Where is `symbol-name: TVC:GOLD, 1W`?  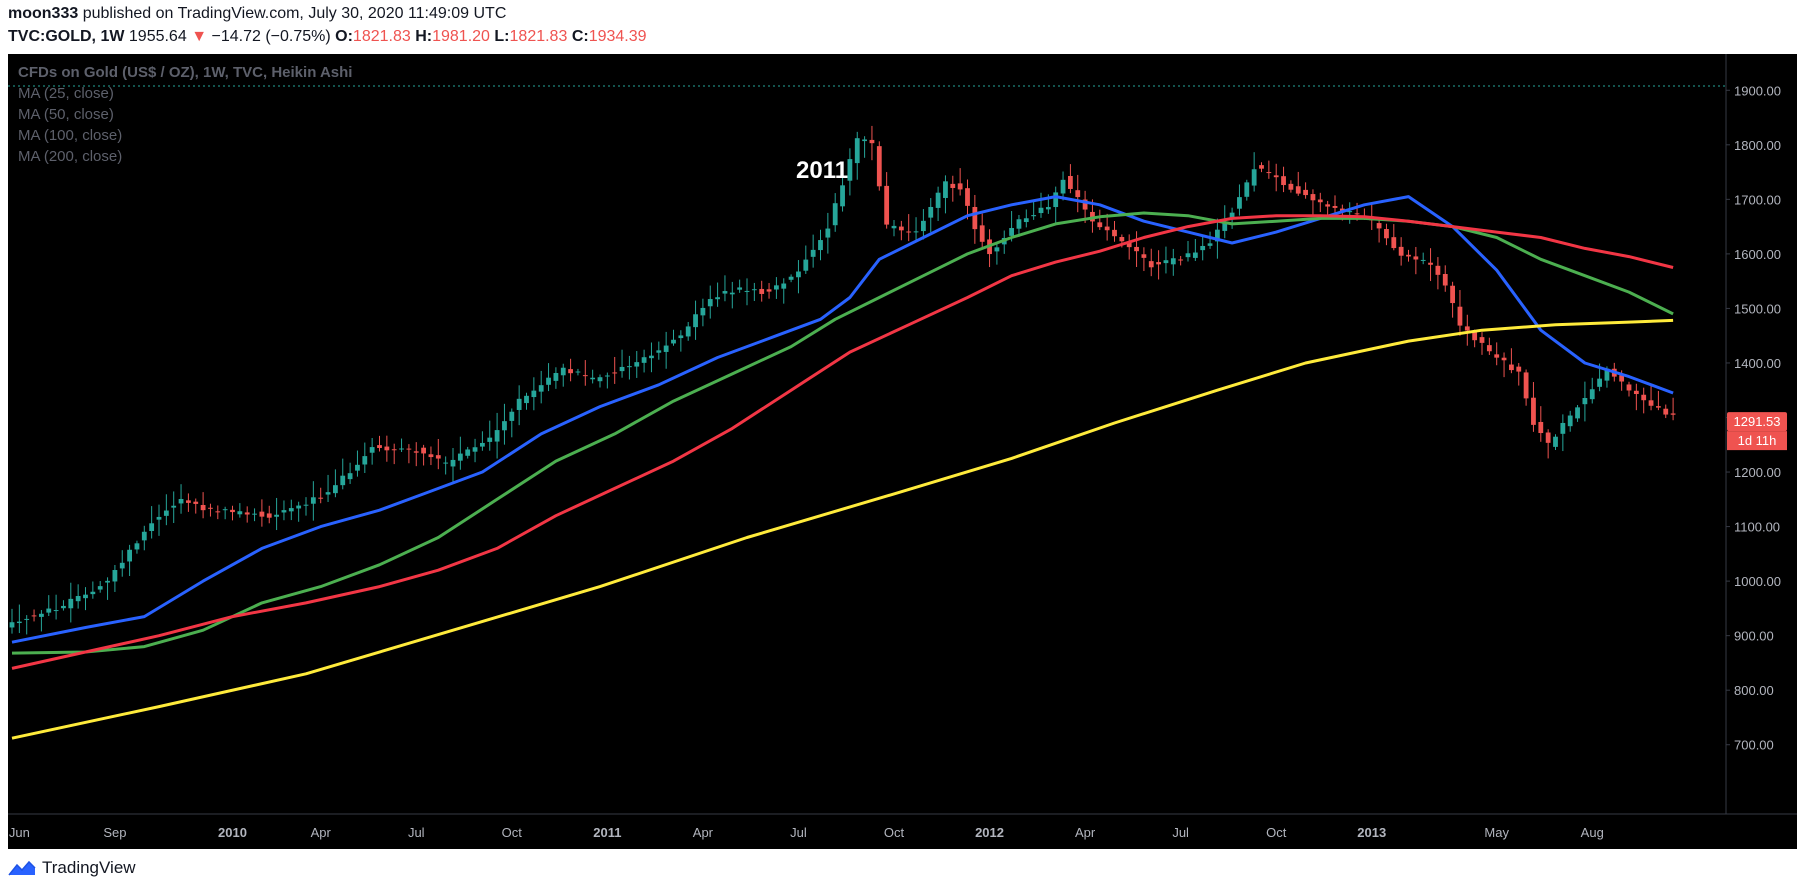 symbol-name: TVC:GOLD, 1W is located at coordinates (66, 36).